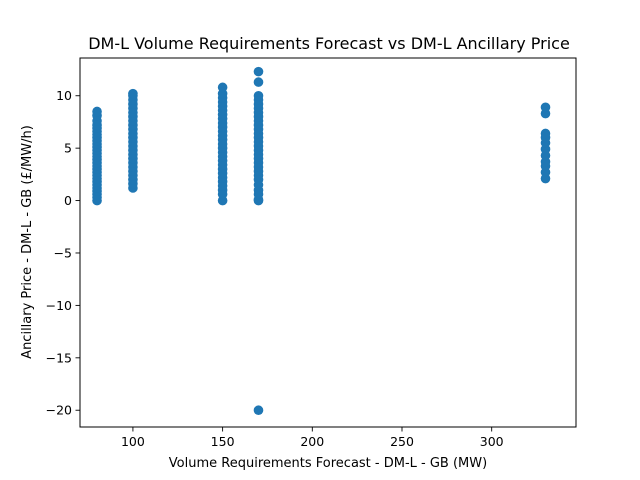  What do you see at coordinates (59, 305) in the screenshot?
I see `y-tick-label: −10` at bounding box center [59, 305].